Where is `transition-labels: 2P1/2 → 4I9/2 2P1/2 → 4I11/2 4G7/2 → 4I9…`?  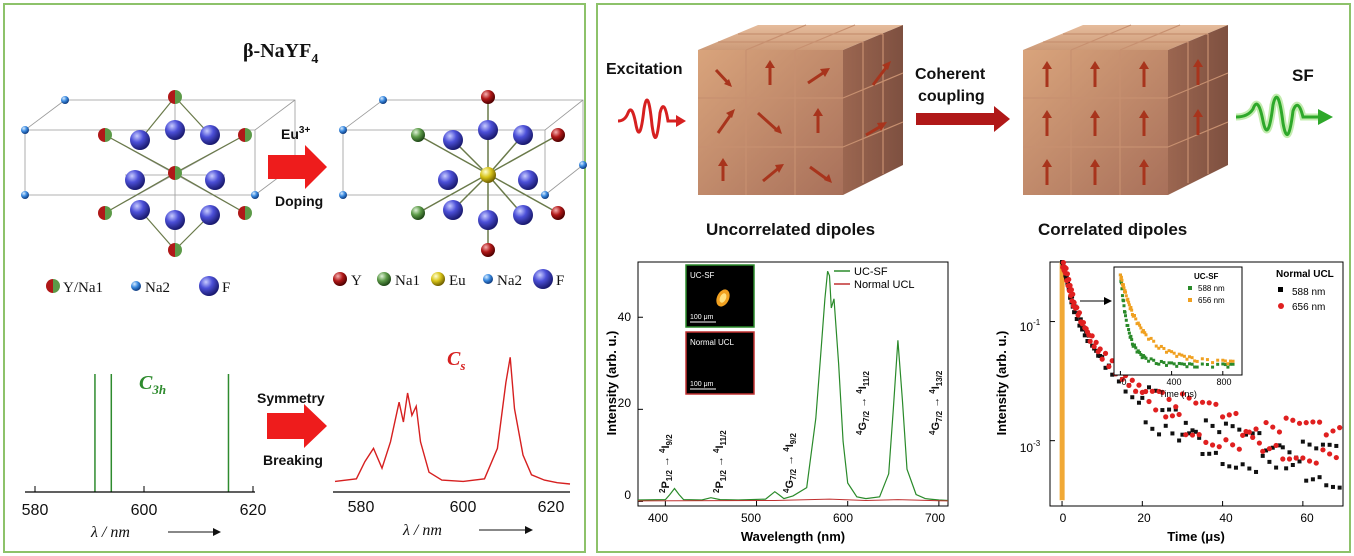 transition-labels: 2P1/2 → 4I9/2 2P1/2 → 4I11/2 4G7/2 → 4I9… is located at coordinates (801, 431).